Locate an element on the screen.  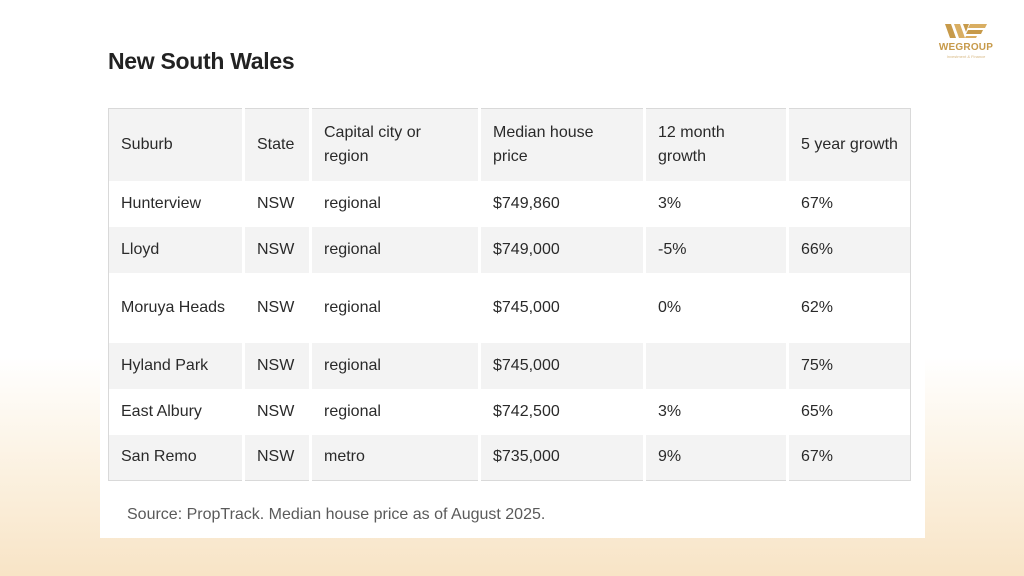
table-row: East Albury NSW regional $742,500 3% 65% is located at coordinates (509, 411).